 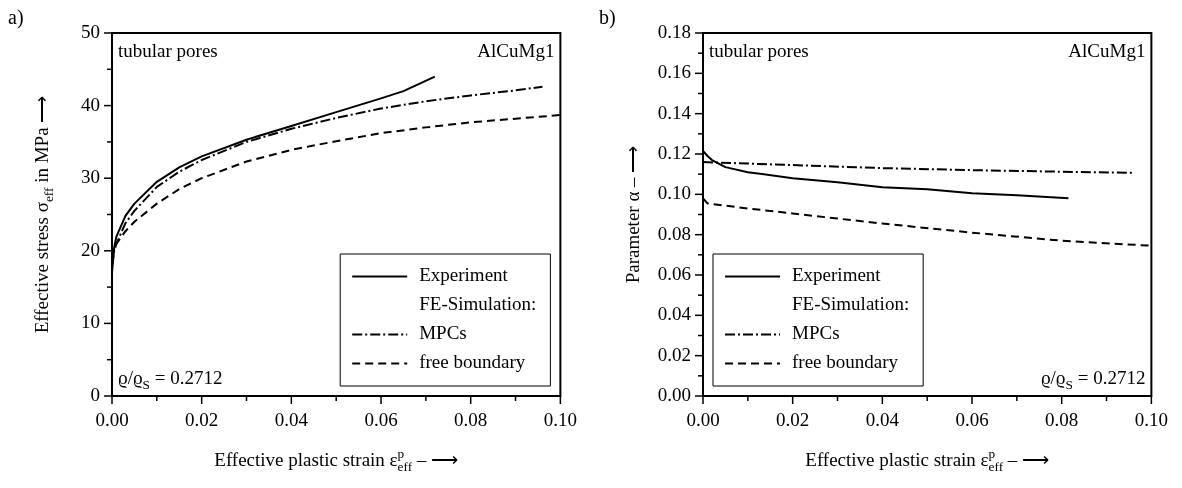 What do you see at coordinates (674, 112) in the screenshot?
I see `y-tick-label: 0.14` at bounding box center [674, 112].